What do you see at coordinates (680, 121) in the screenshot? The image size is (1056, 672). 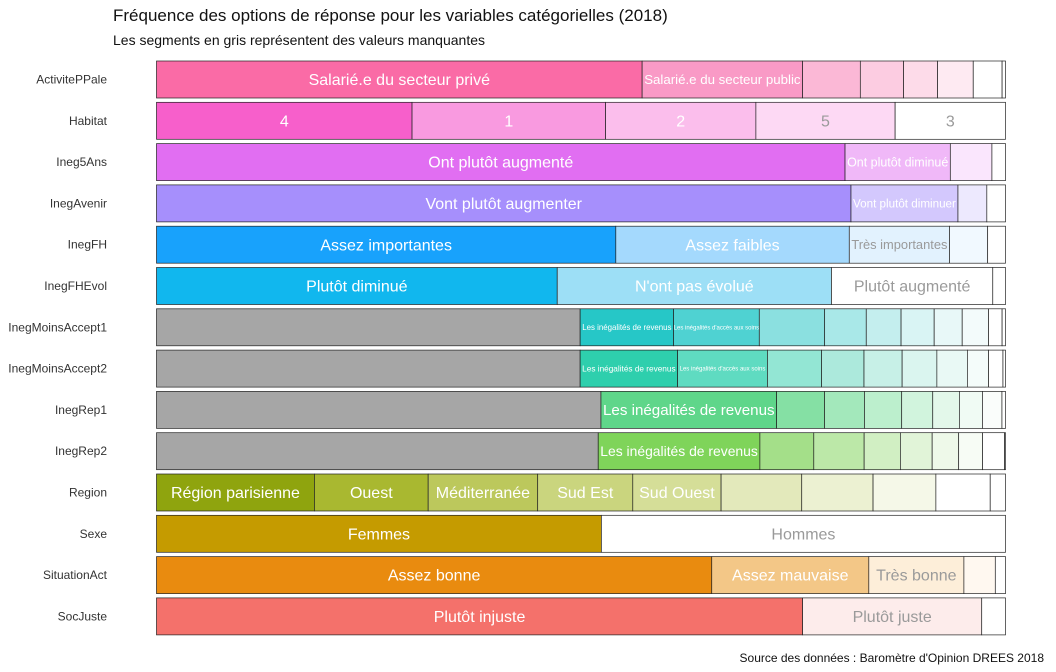 I see `segment-label: 2` at bounding box center [680, 121].